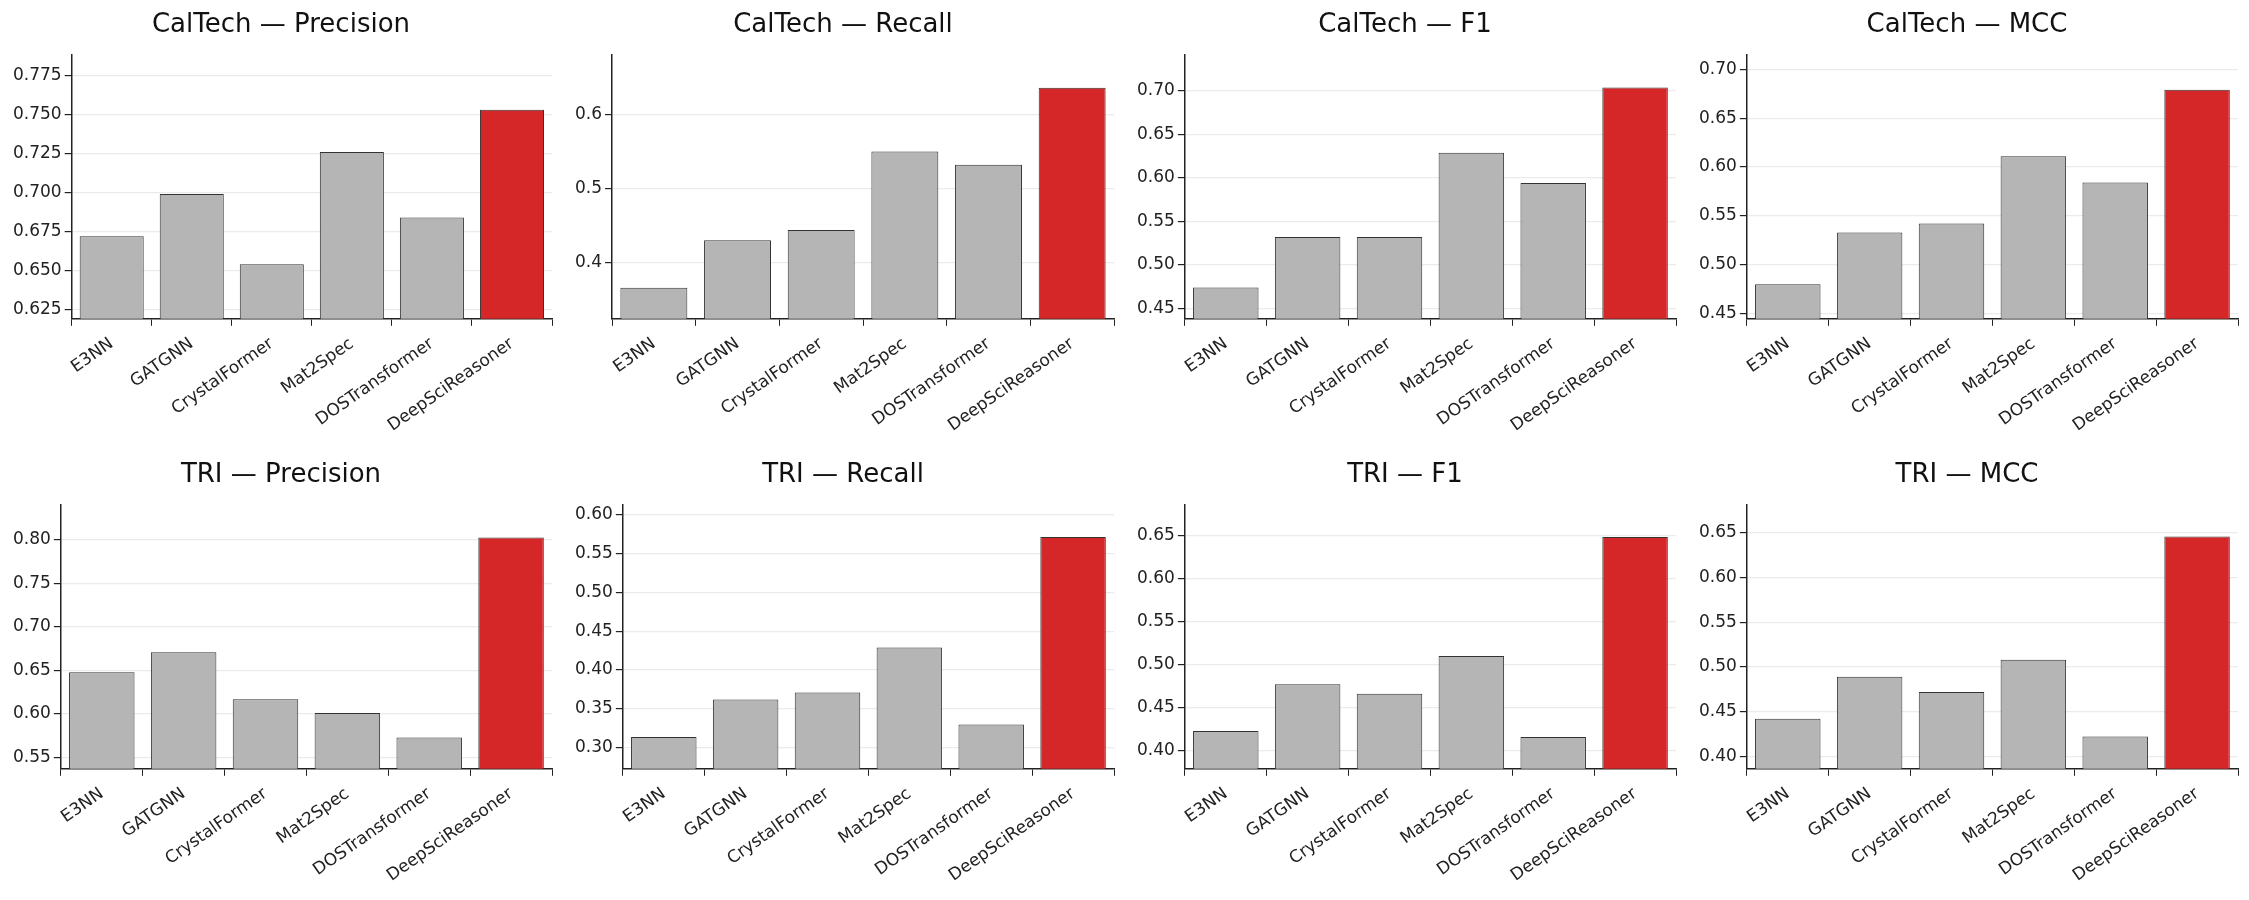  I want to click on y-tick-label: 0.725, so click(37, 151).